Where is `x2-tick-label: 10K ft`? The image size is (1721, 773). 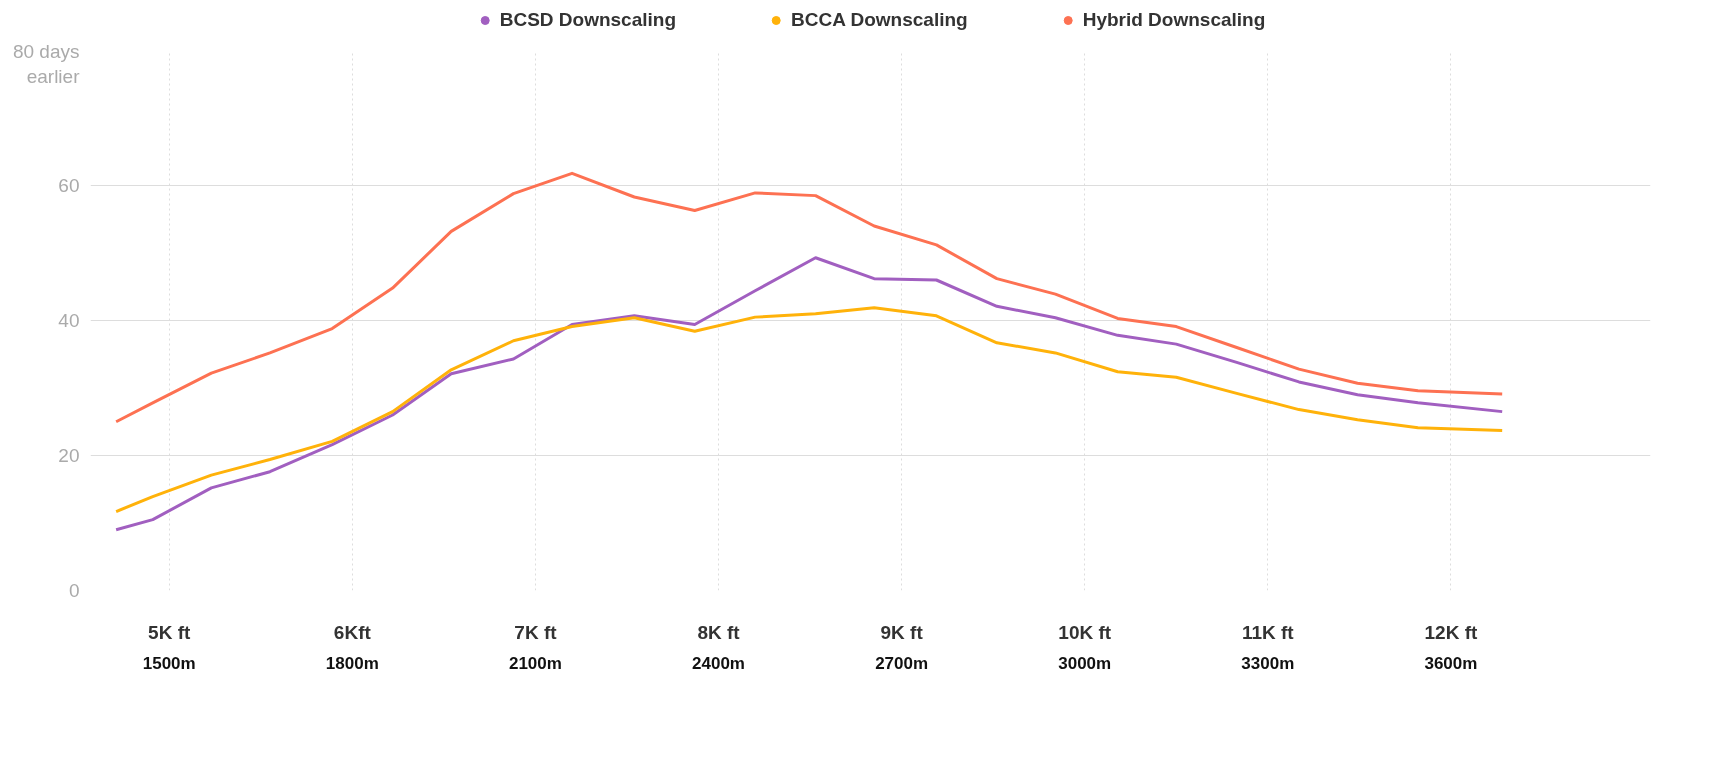 x2-tick-label: 10K ft is located at coordinates (1085, 632).